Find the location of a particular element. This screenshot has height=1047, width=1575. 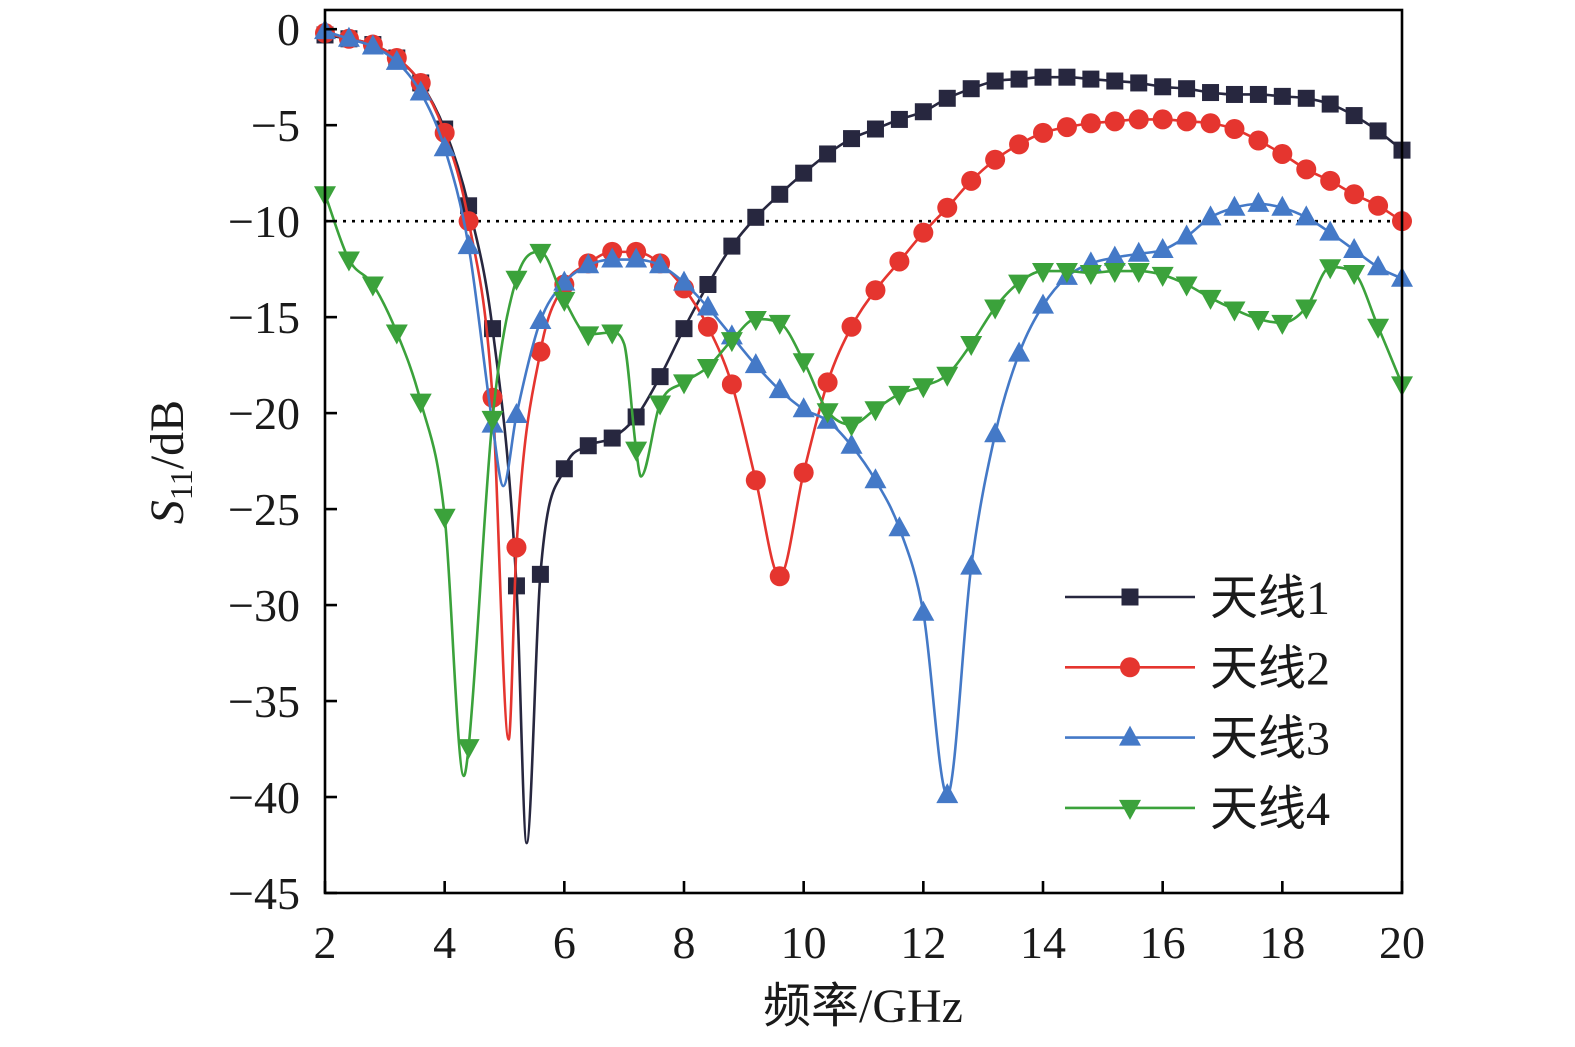

y-tick-label: −25 is located at coordinates (264, 509).